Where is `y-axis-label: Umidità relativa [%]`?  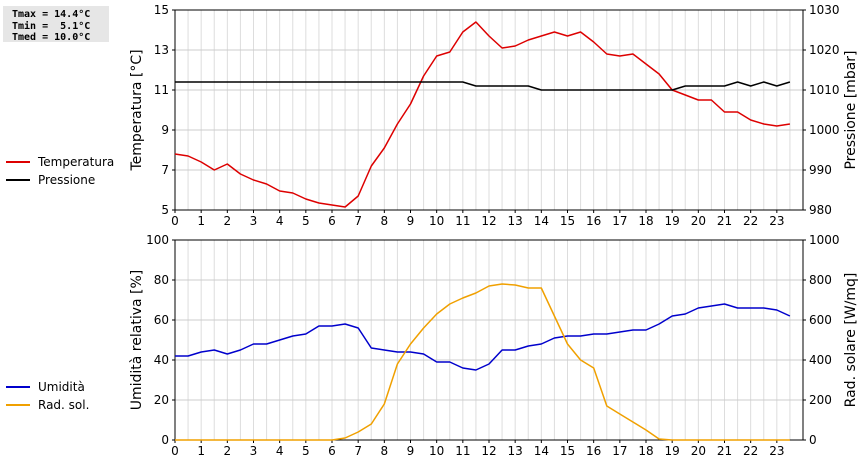
y-axis-label: Umidità relativa [%] is located at coordinates (137, 340).